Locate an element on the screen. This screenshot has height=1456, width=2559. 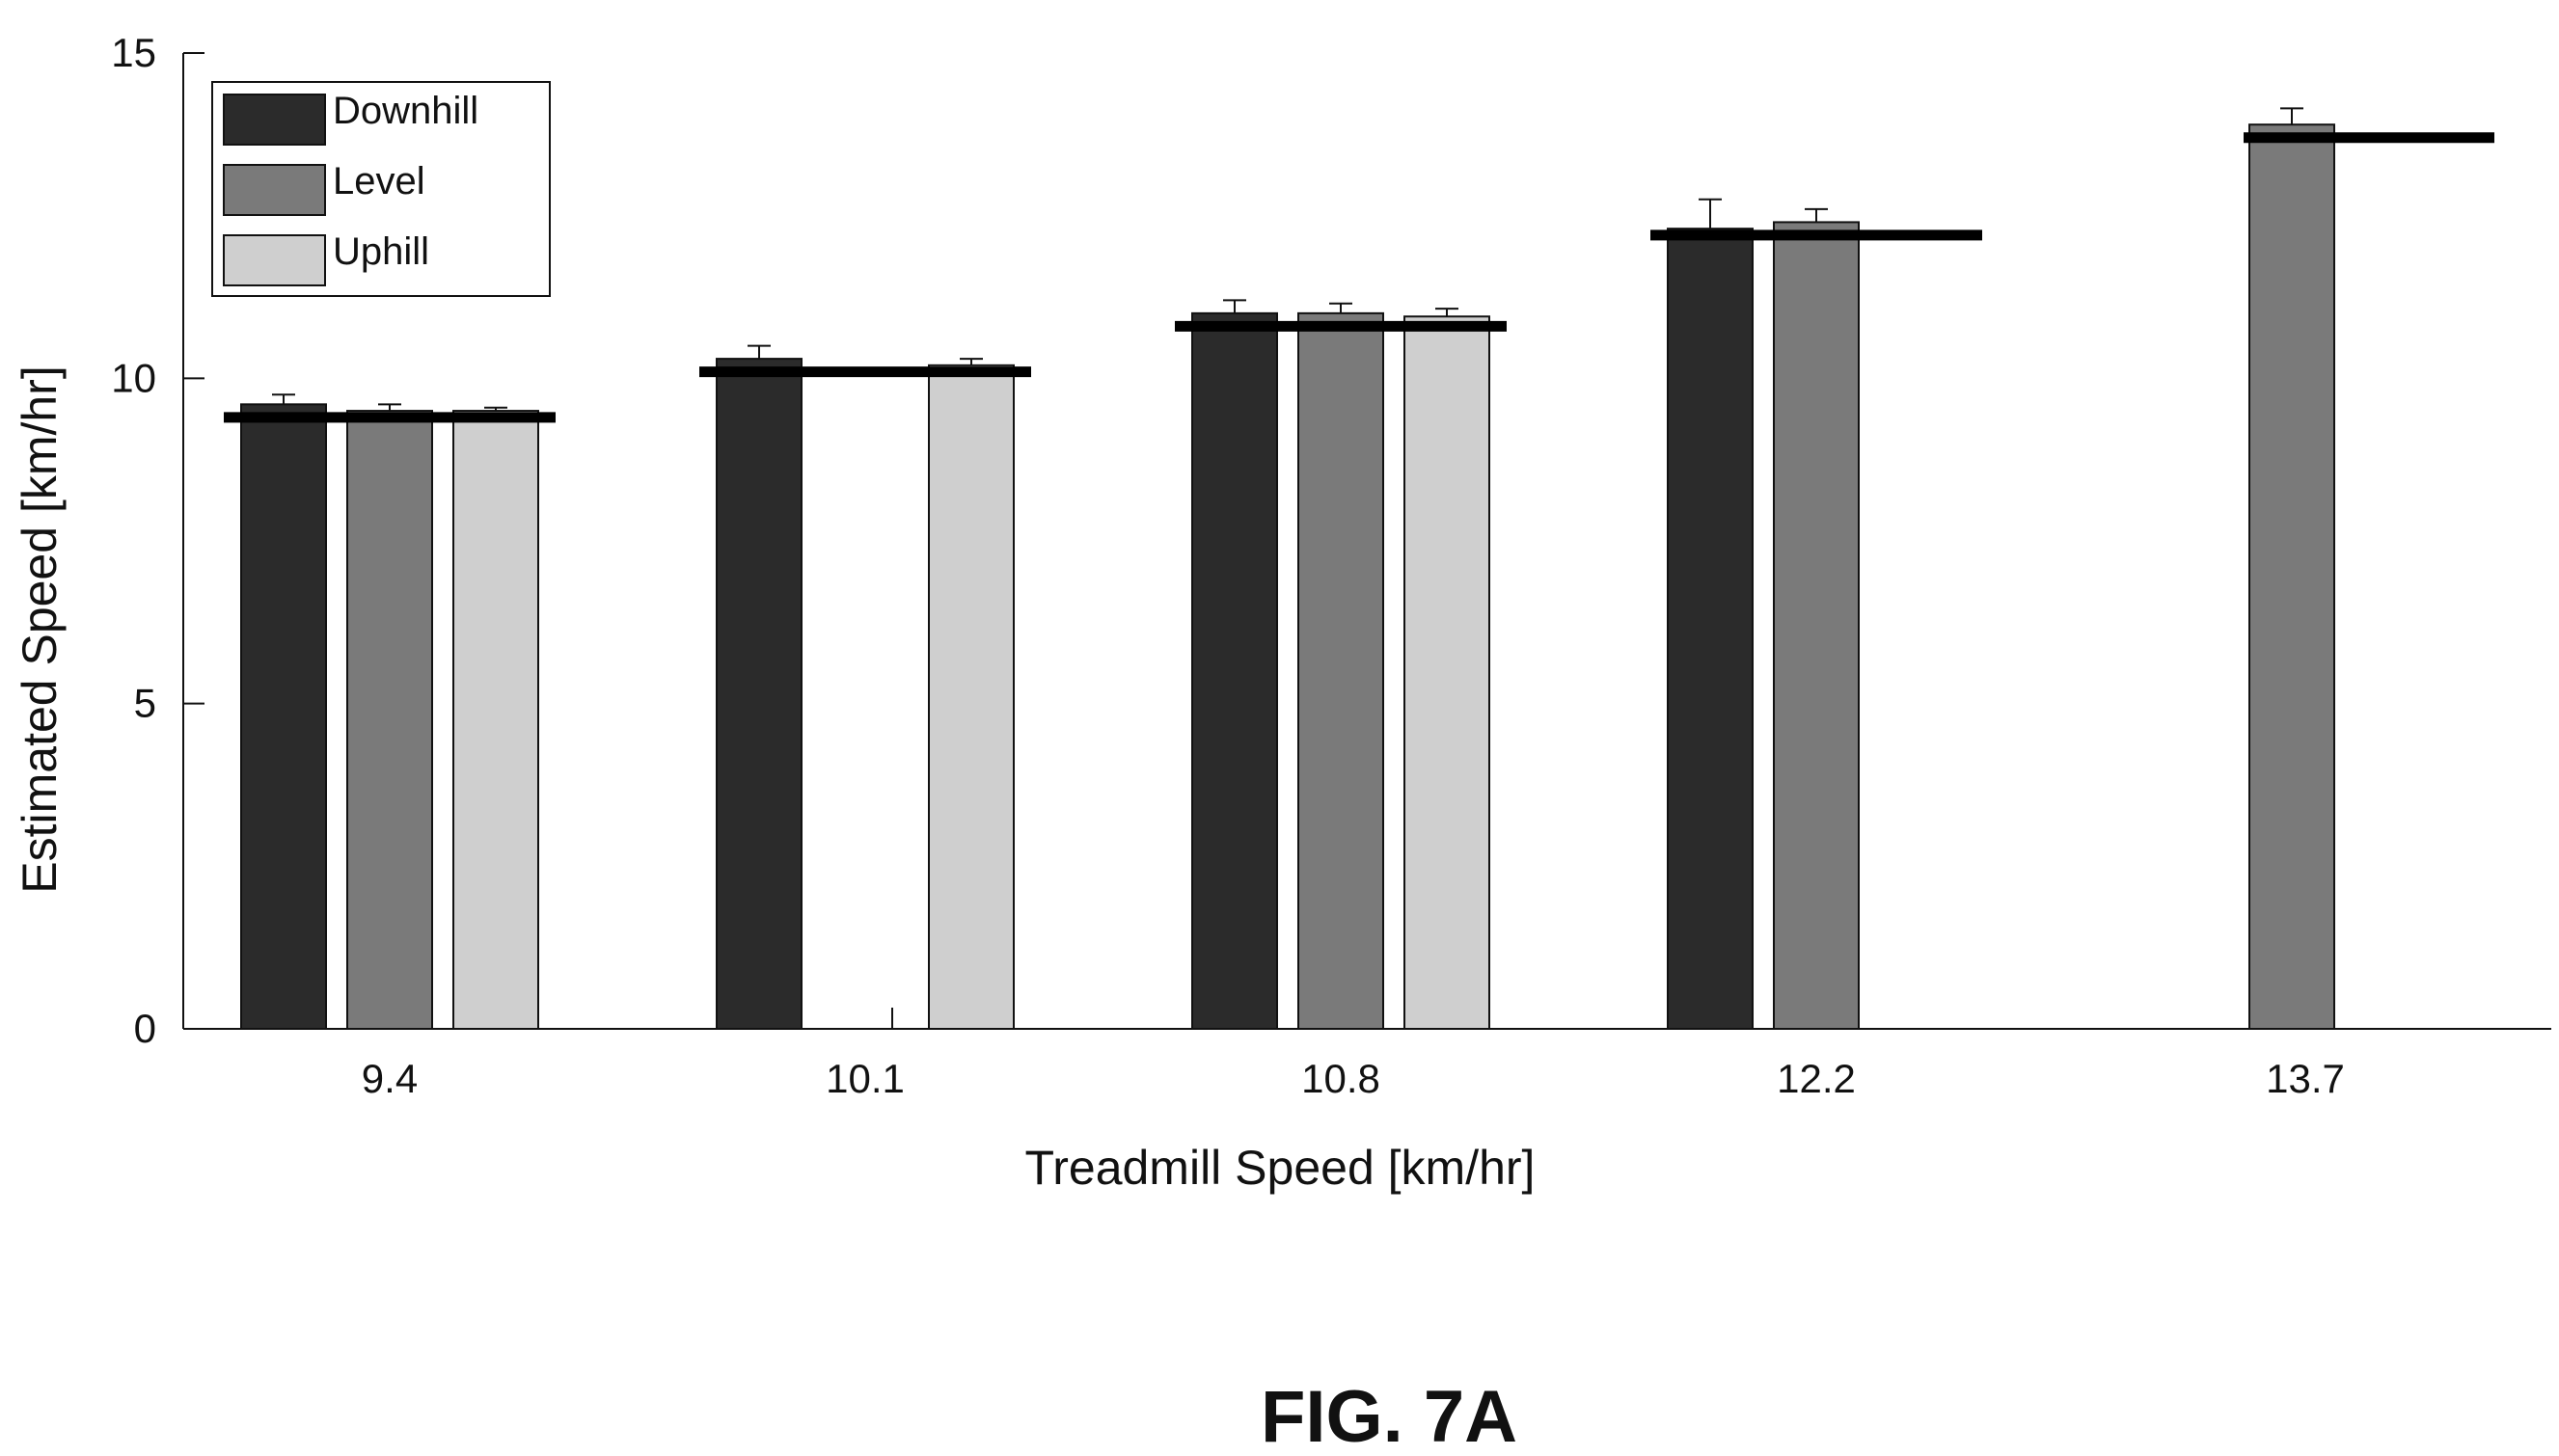
bar-downhill-12.2 is located at coordinates (1711, 629).